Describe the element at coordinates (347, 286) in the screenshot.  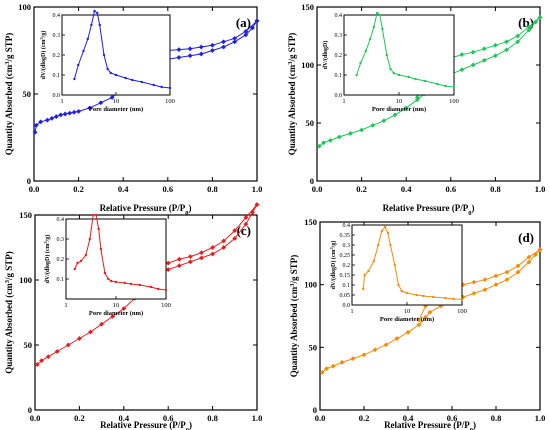
I see `inset-y-tick-label: 0.1` at that location.